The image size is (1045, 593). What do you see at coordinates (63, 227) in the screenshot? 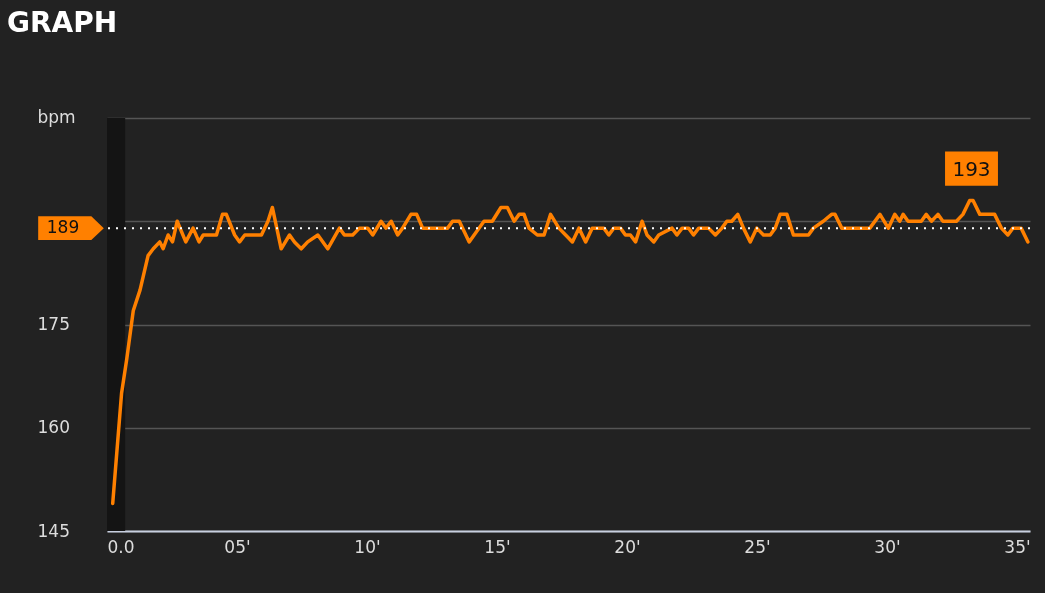
I see `ref-line-label: 189` at bounding box center [63, 227].